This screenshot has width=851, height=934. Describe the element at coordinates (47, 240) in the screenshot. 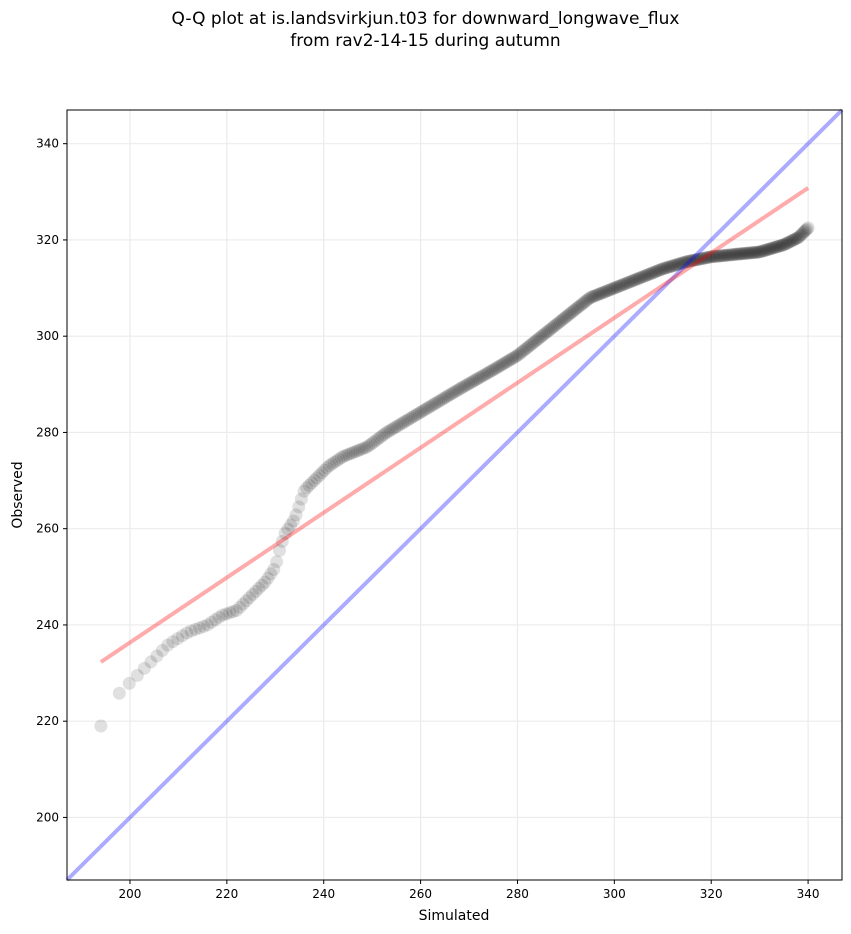

I see `y-tick-label: 320` at that location.